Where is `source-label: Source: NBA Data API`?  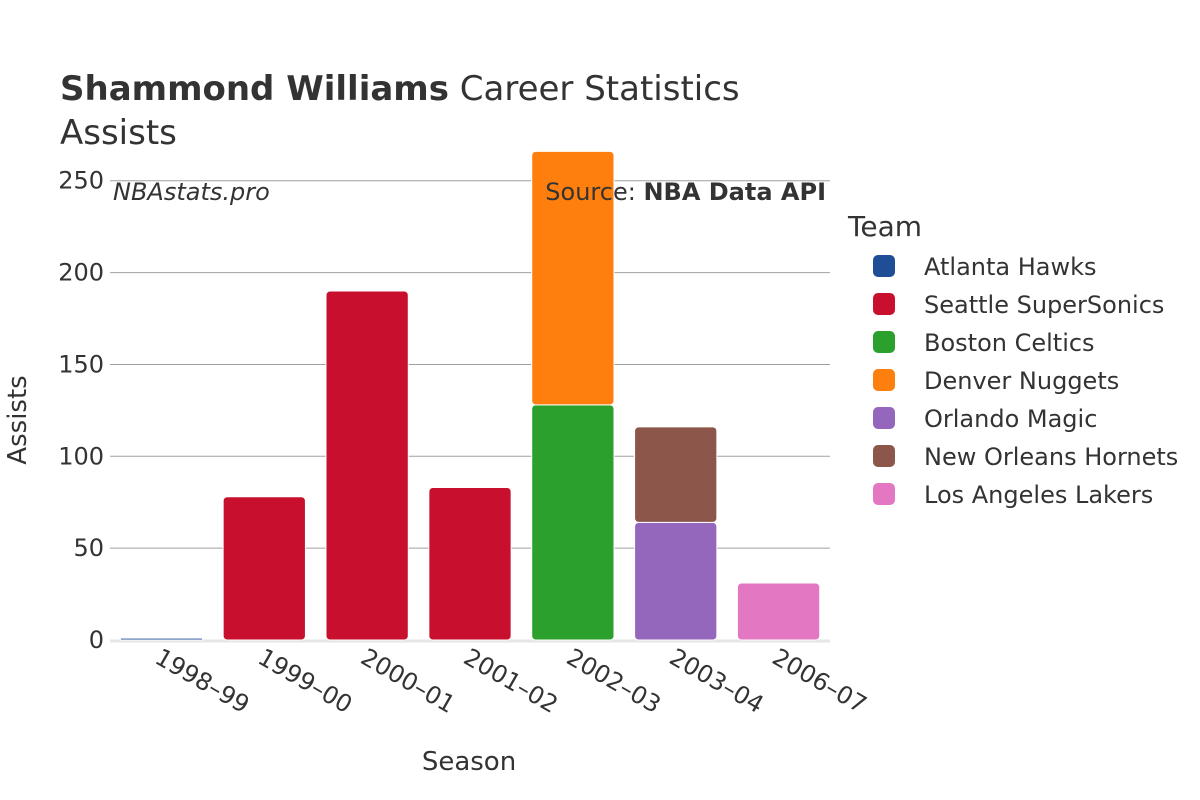
source-label: Source: NBA Data API is located at coordinates (685, 192).